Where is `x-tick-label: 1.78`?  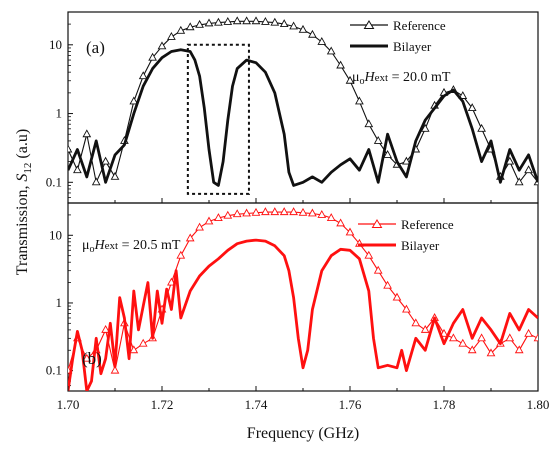
x-tick-label: 1.78 is located at coordinates (444, 404).